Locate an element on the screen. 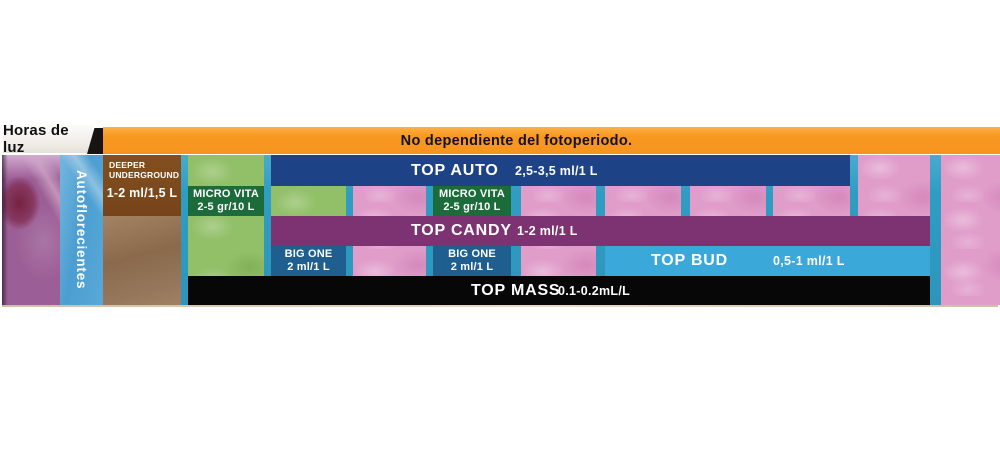  deeper-underground-cell: DEEPER UNDERGROUND 1-2 ml/1,5 L is located at coordinates (142, 185).